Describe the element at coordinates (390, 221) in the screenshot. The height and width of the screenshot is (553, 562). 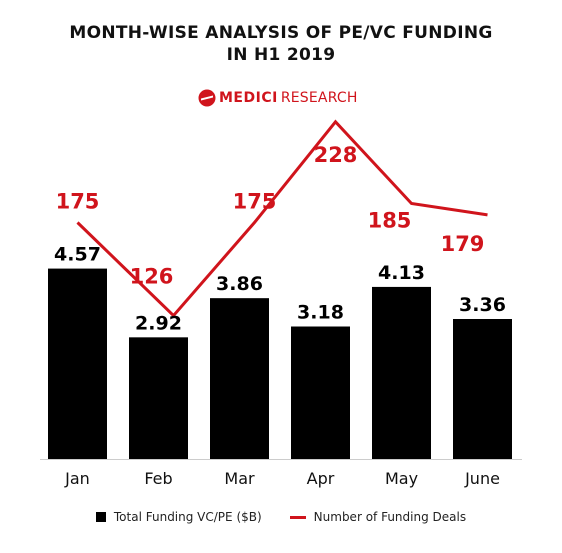
I see `line-value-label: 185` at that location.